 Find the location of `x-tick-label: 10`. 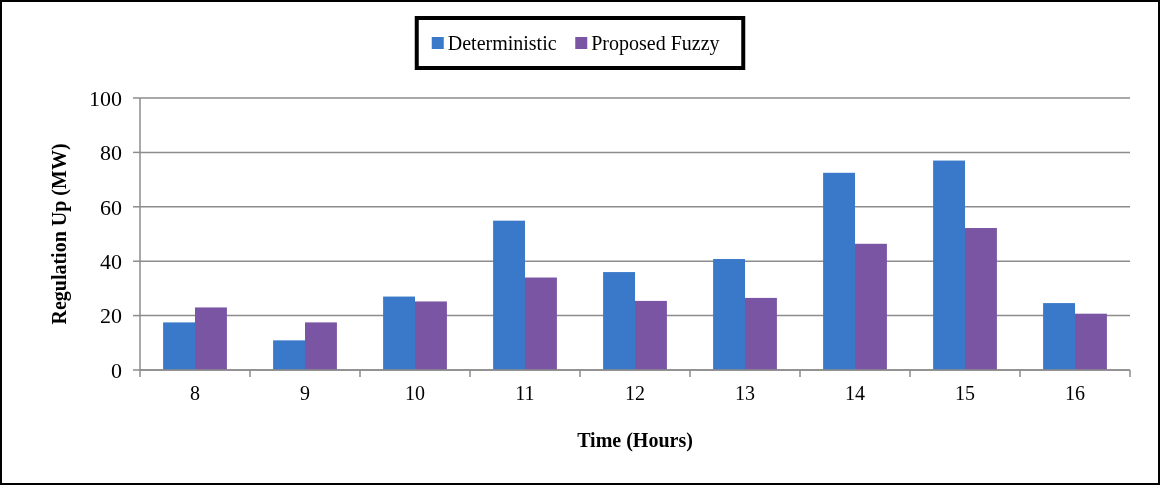

x-tick-label: 10 is located at coordinates (415, 393).